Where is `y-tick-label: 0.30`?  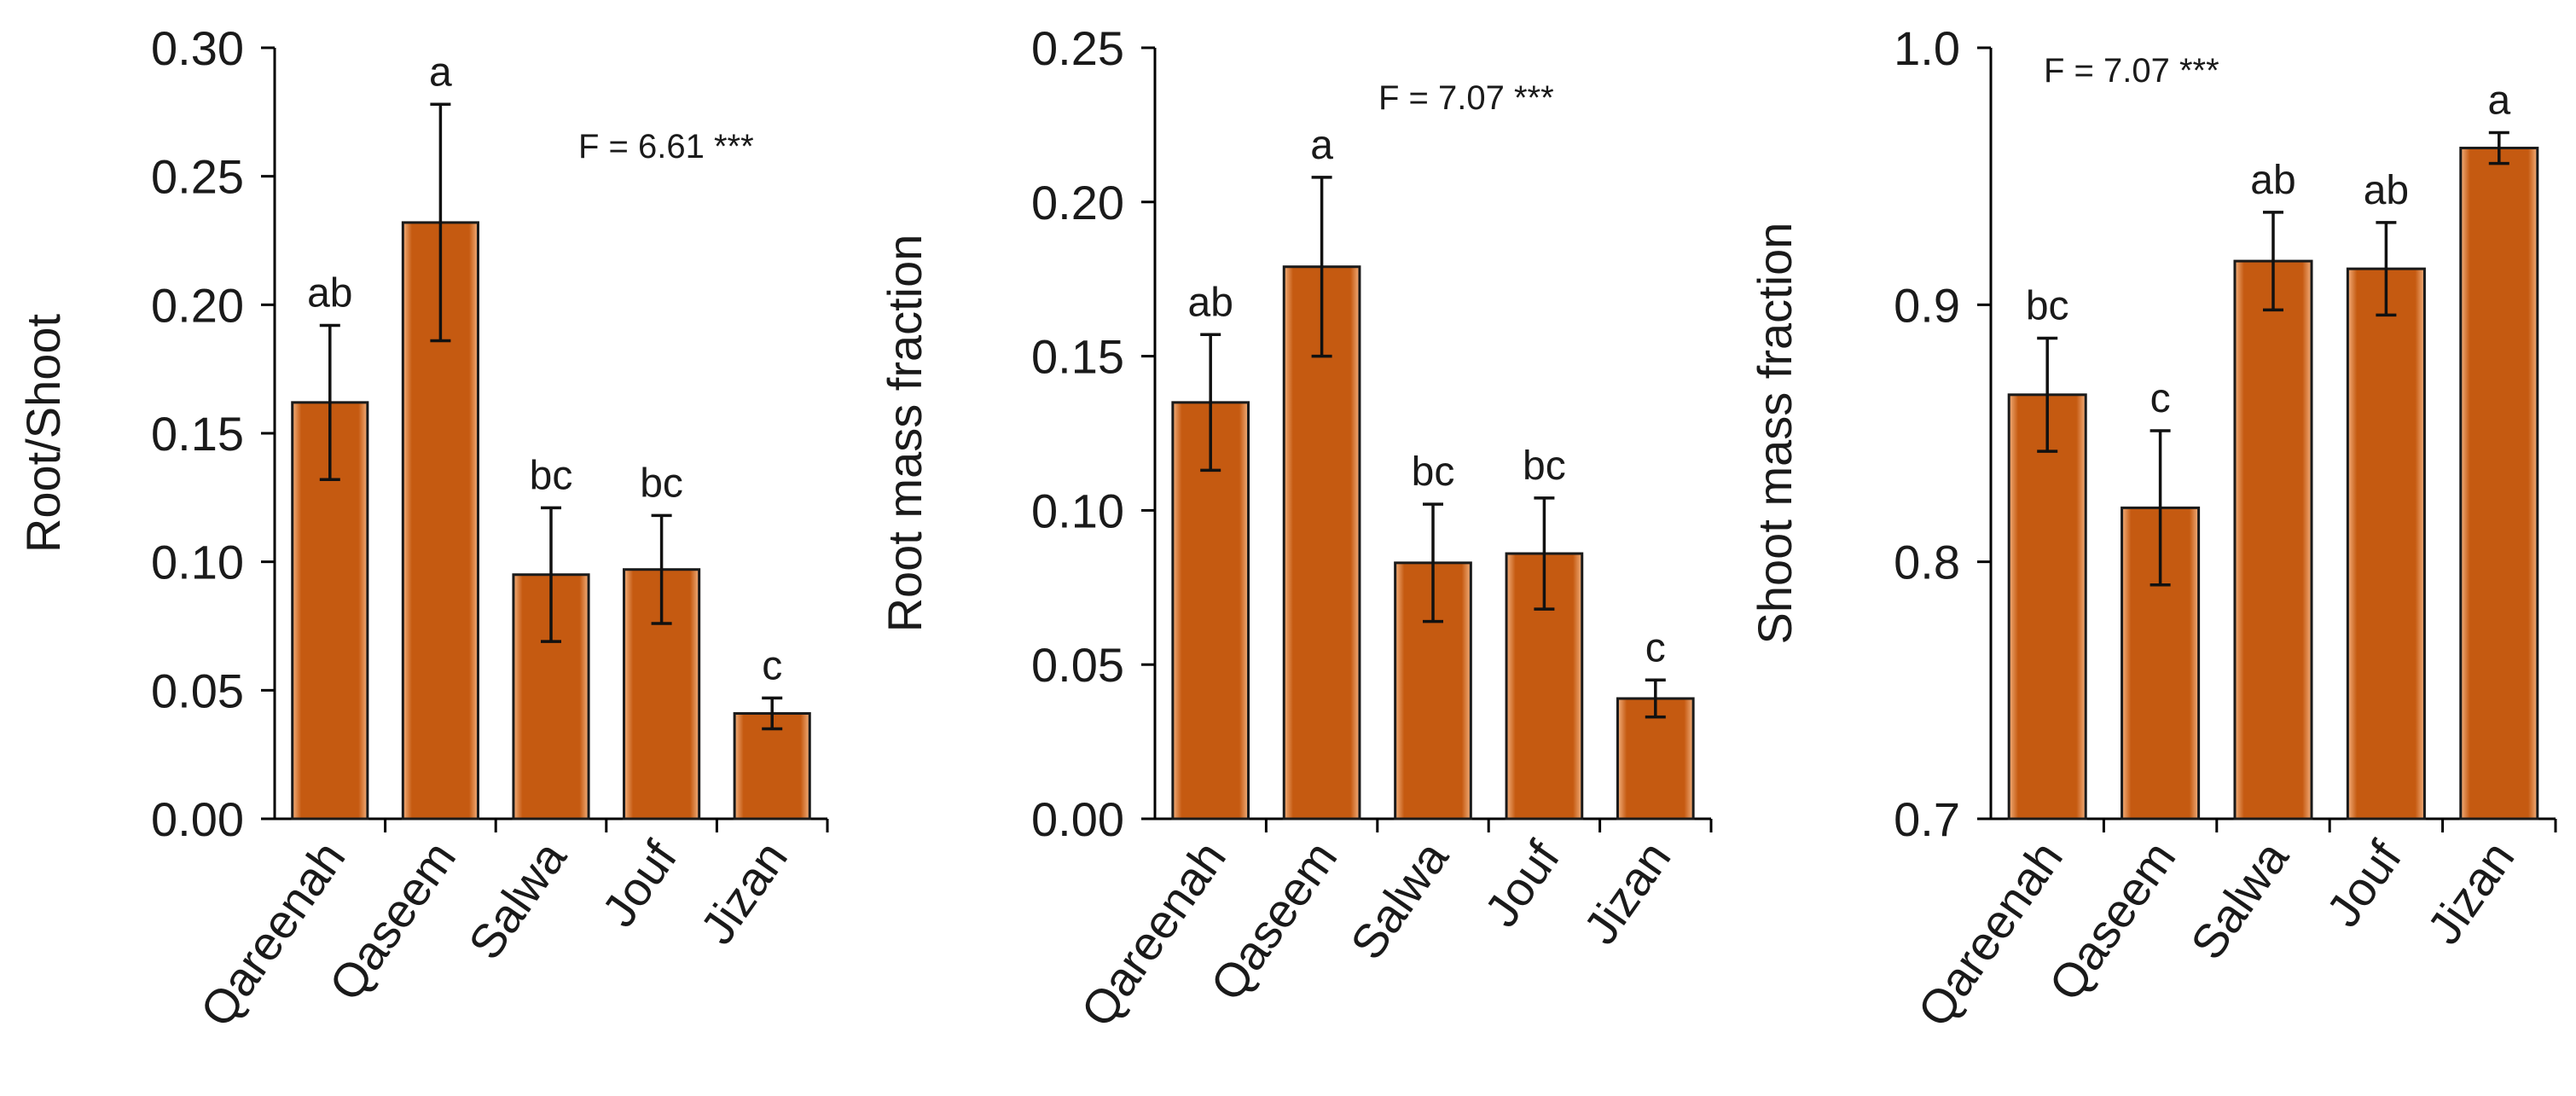 y-tick-label: 0.30 is located at coordinates (197, 48).